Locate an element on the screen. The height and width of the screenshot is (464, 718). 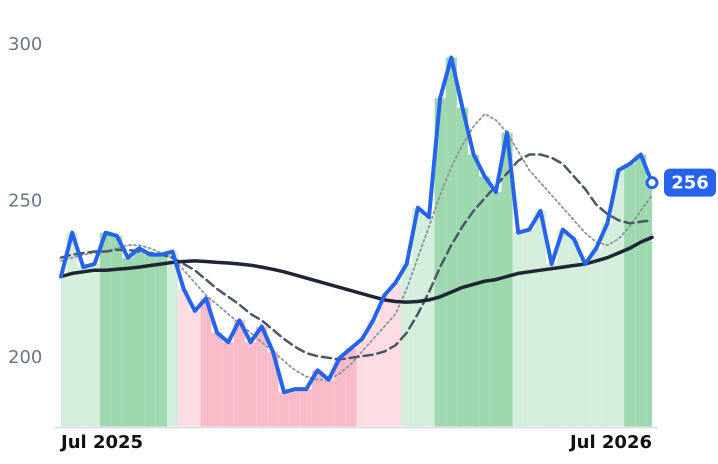
last-value-badge is located at coordinates (690, 182).